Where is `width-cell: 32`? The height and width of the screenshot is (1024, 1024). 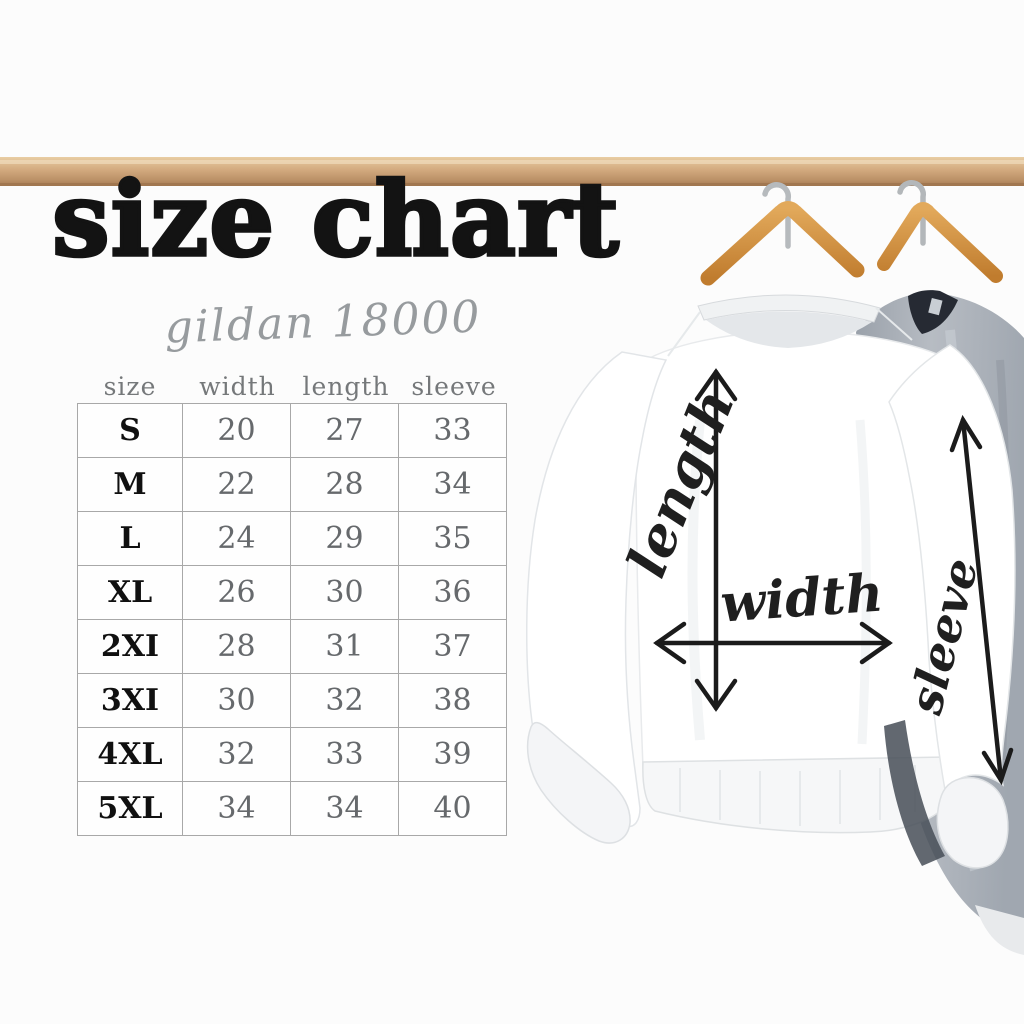
width-cell: 32 is located at coordinates (236, 754).